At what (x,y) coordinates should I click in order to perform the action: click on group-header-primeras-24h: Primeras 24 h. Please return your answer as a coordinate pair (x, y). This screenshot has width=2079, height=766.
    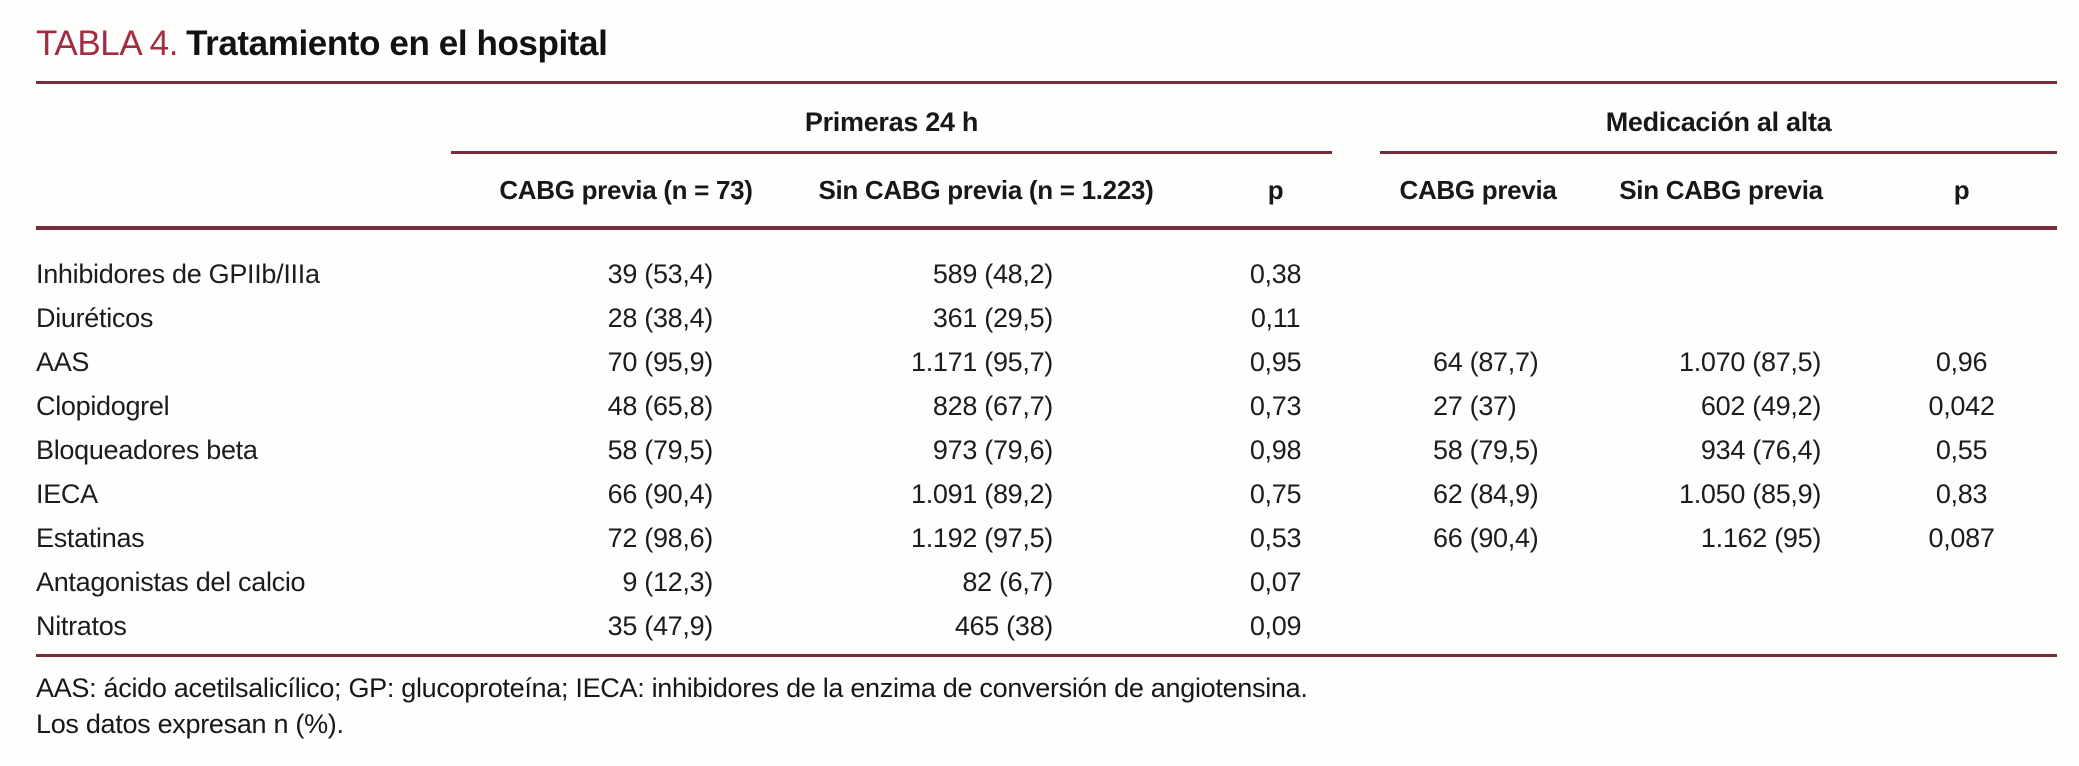
    Looking at the image, I should click on (915, 118).